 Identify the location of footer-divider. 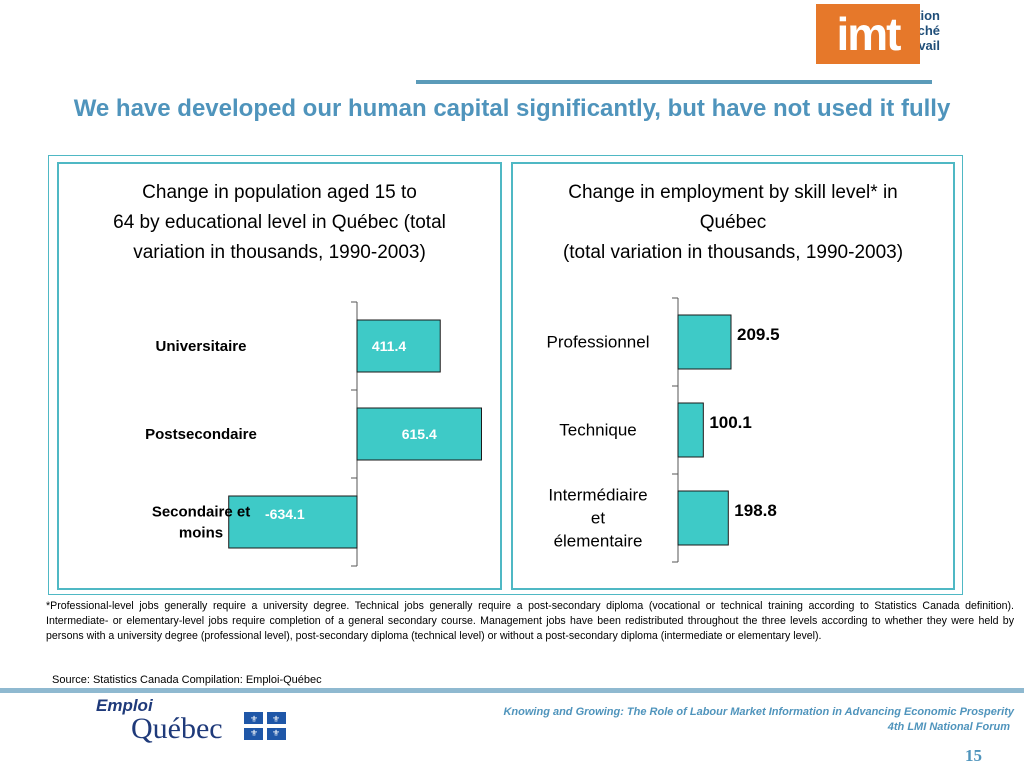
(512, 690).